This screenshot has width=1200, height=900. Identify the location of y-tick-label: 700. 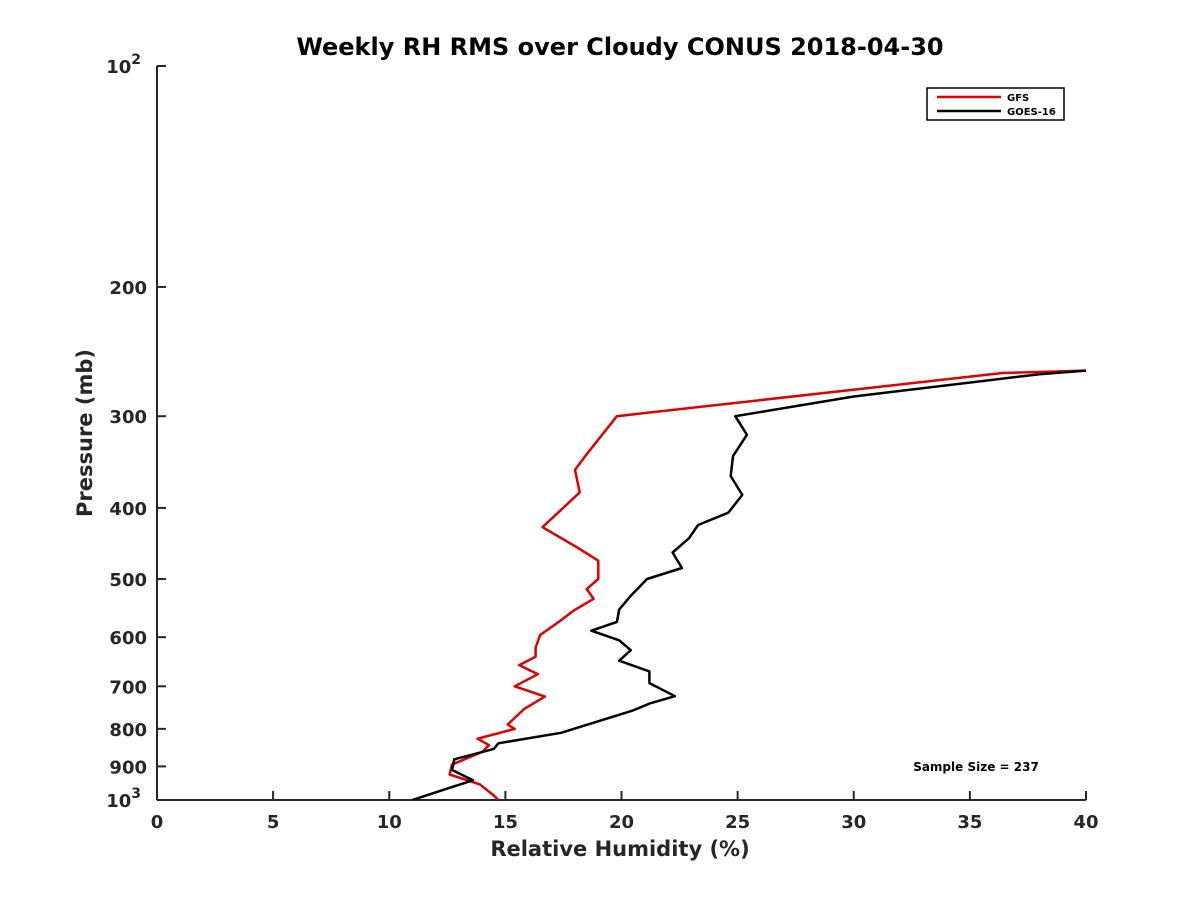
(128, 687).